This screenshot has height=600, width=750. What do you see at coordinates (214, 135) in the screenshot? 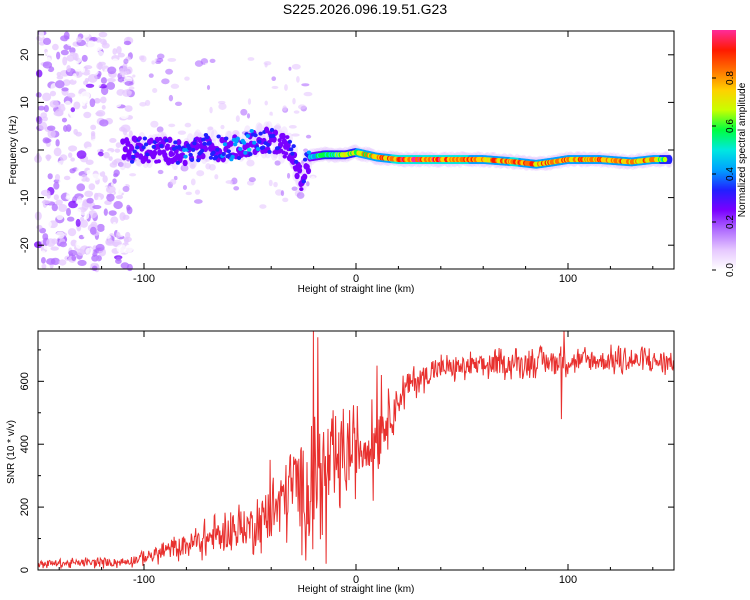
I see `ridge-halo` at bounding box center [214, 135].